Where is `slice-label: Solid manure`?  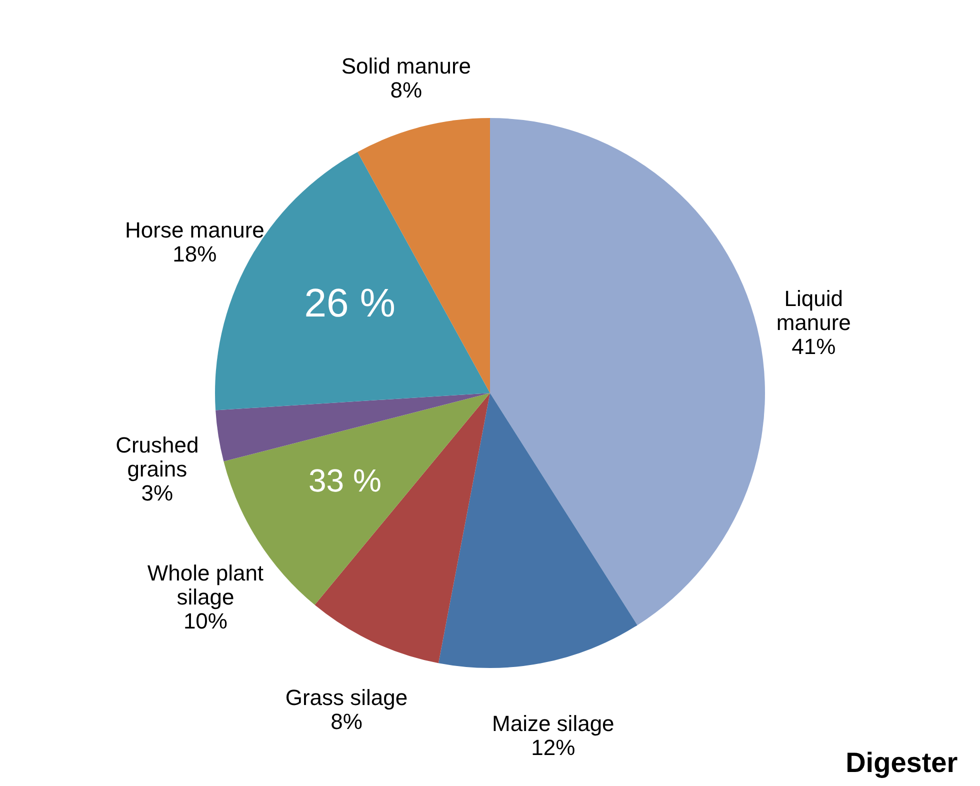 slice-label: Solid manure is located at coordinates (406, 66).